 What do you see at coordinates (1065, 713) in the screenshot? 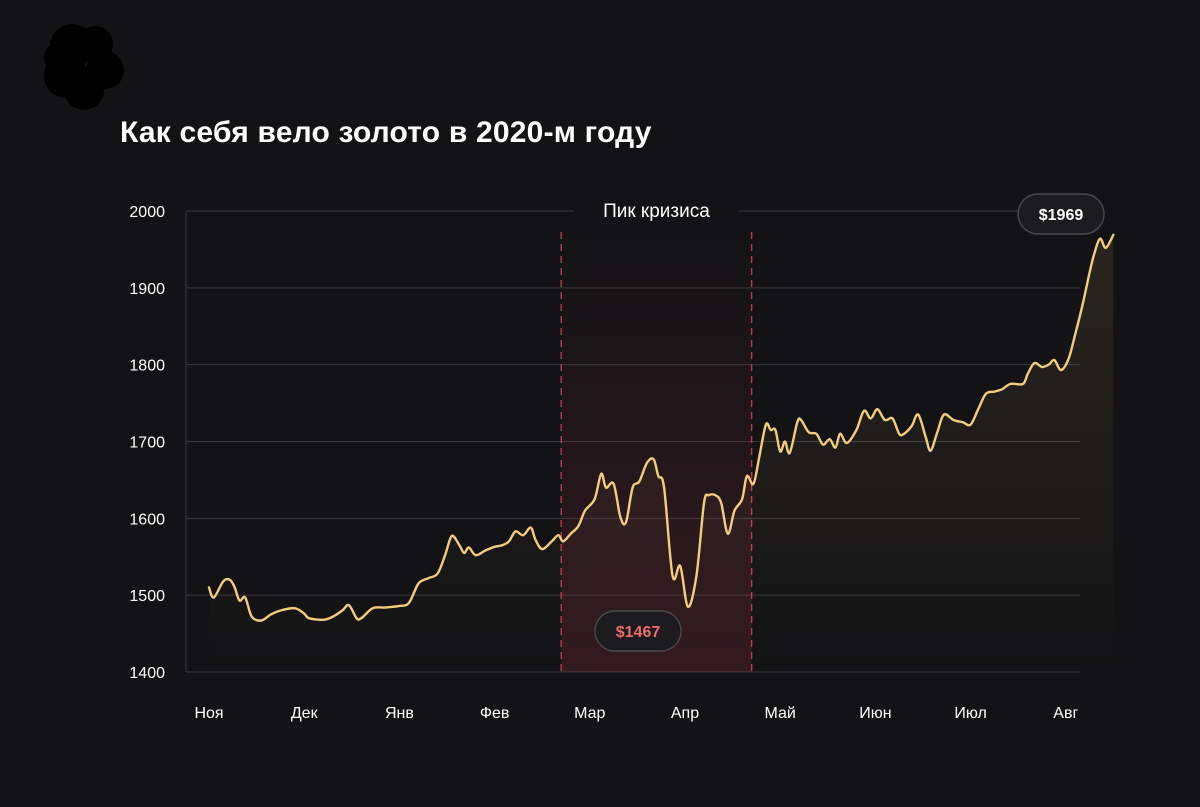
I see `x-tick-label: Авг` at bounding box center [1065, 713].